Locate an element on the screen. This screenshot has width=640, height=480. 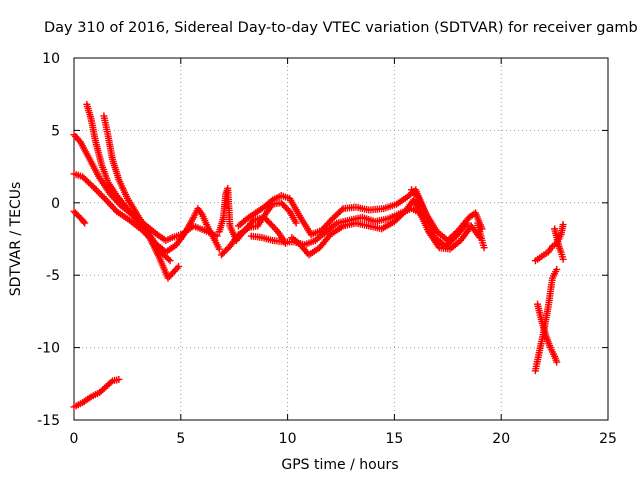
y-tick-label: 5 is located at coordinates (55, 131).